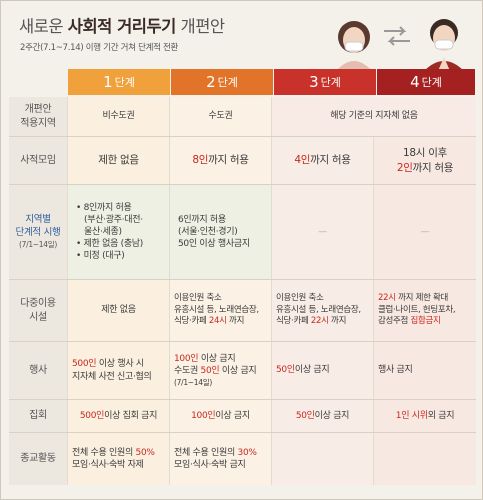  What do you see at coordinates (374, 116) in the screenshot?
I see `area-level34: 해당 기준의 지자체 없음` at bounding box center [374, 116].